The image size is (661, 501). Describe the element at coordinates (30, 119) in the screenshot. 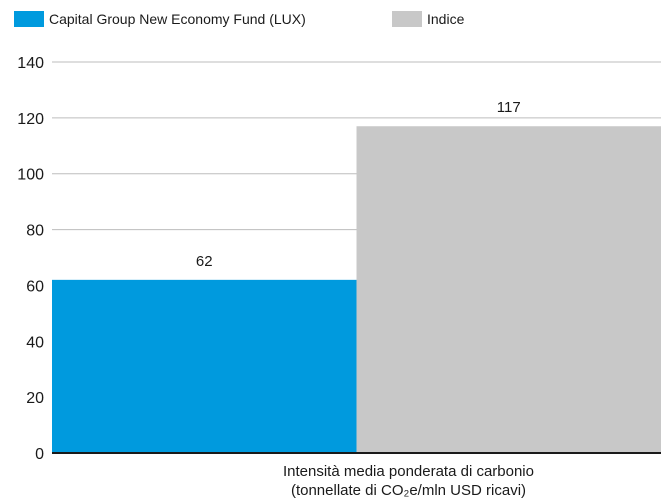

I see `y-tick-label-120: 120` at that location.